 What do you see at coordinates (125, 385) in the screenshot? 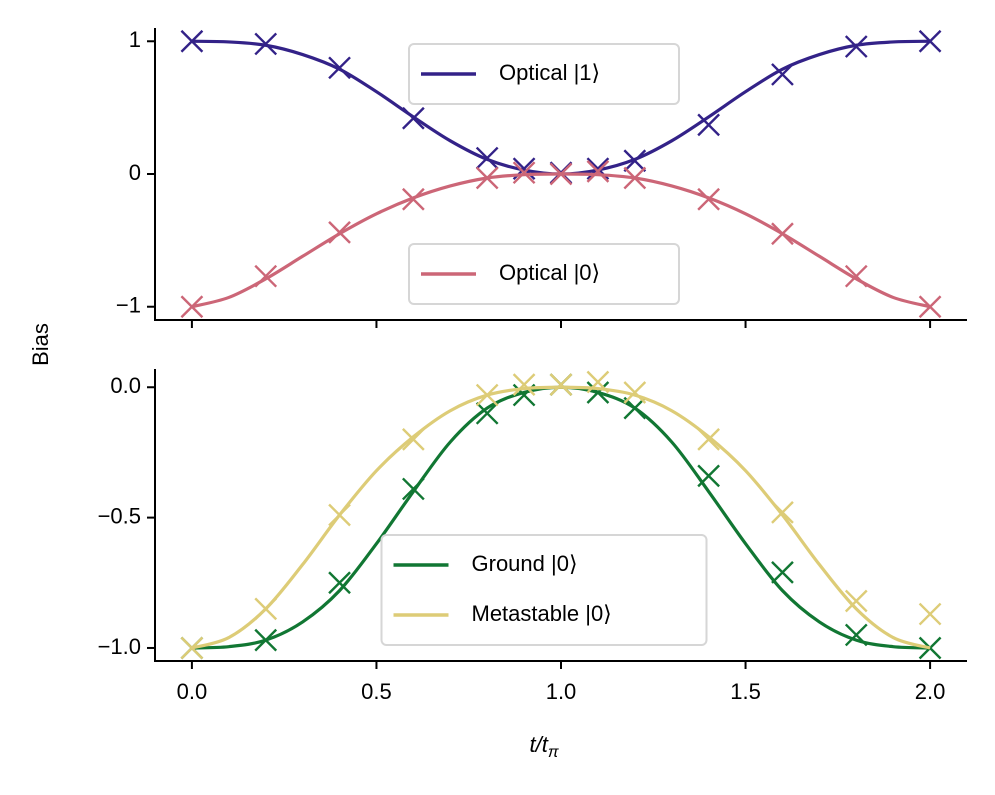
I see `y-tick-label: 0.0` at bounding box center [125, 385].